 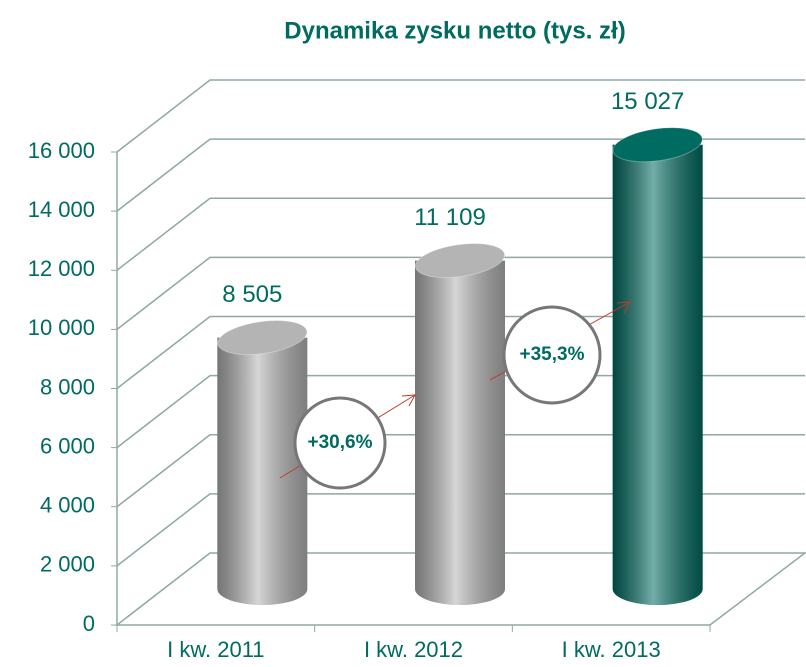 I want to click on value-label: 15 027, so click(x=647, y=101).